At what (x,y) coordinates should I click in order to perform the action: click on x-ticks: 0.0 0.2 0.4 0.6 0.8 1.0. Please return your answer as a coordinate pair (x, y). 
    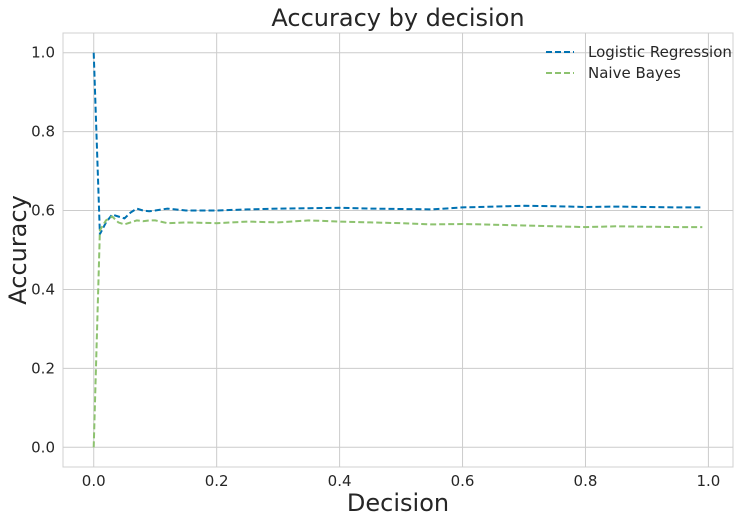
    Looking at the image, I should click on (401, 481).